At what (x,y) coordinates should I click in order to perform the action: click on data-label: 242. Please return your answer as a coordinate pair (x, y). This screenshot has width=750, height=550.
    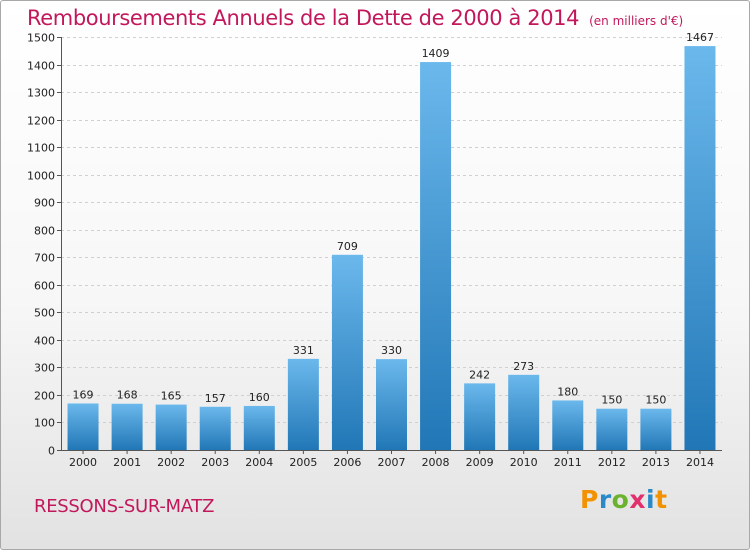
    Looking at the image, I should click on (479, 374).